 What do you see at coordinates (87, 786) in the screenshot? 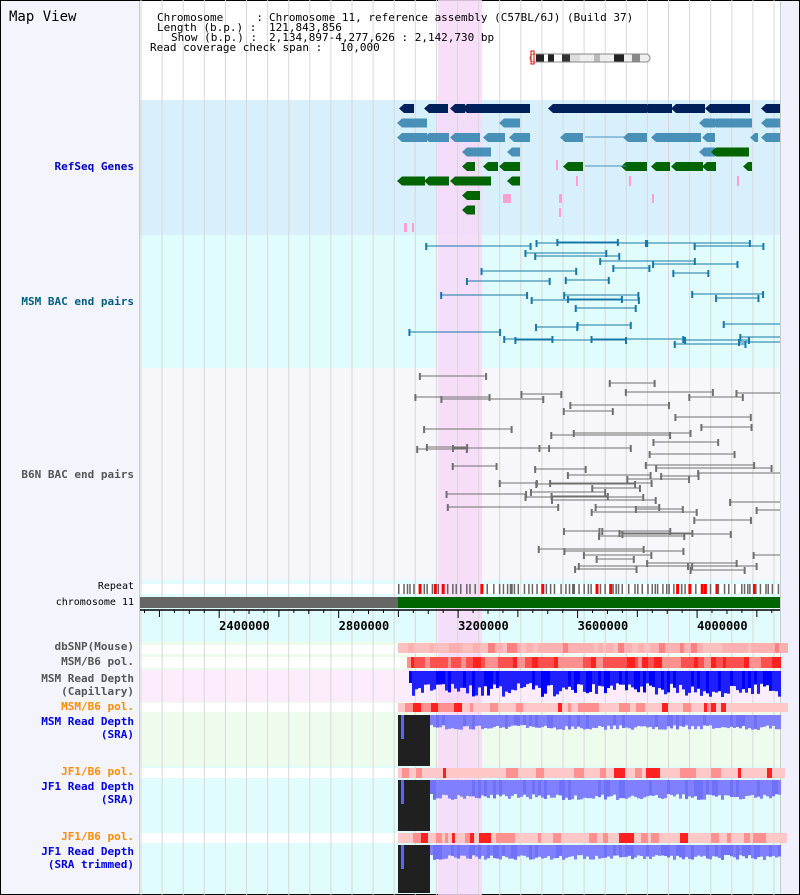
I see `track-label-jf1-depth-sra: JF1 Read Depth` at bounding box center [87, 786].